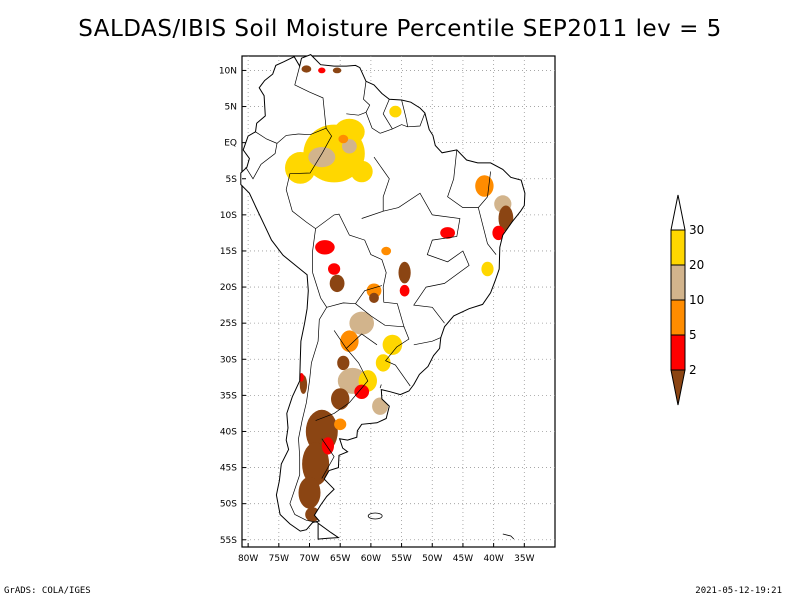 The image size is (800, 600). I want to click on colorbar-bottom-arrow, so click(678, 387).